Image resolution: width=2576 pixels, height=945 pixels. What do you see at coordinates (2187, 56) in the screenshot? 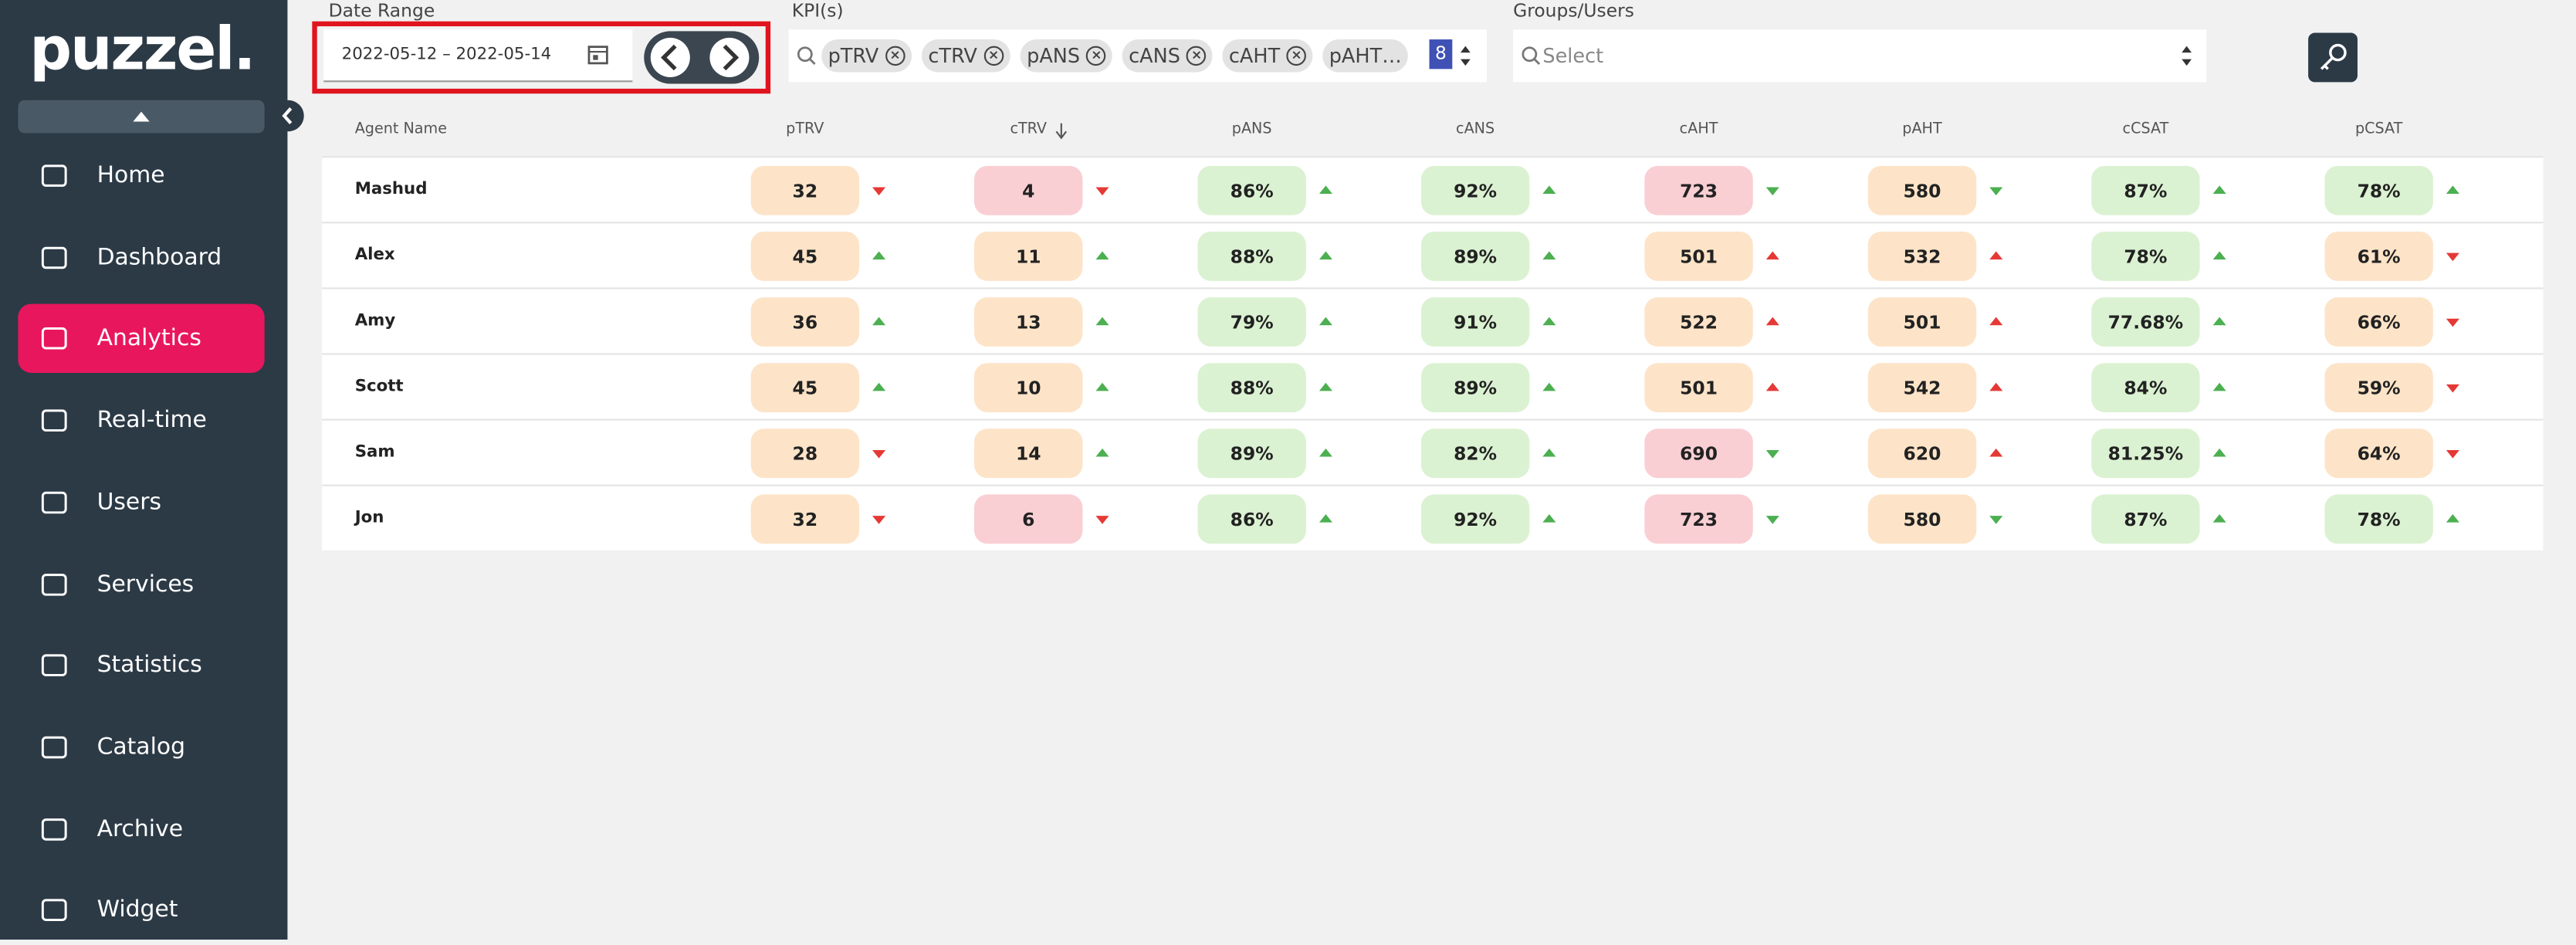
I see `sort-icon` at bounding box center [2187, 56].